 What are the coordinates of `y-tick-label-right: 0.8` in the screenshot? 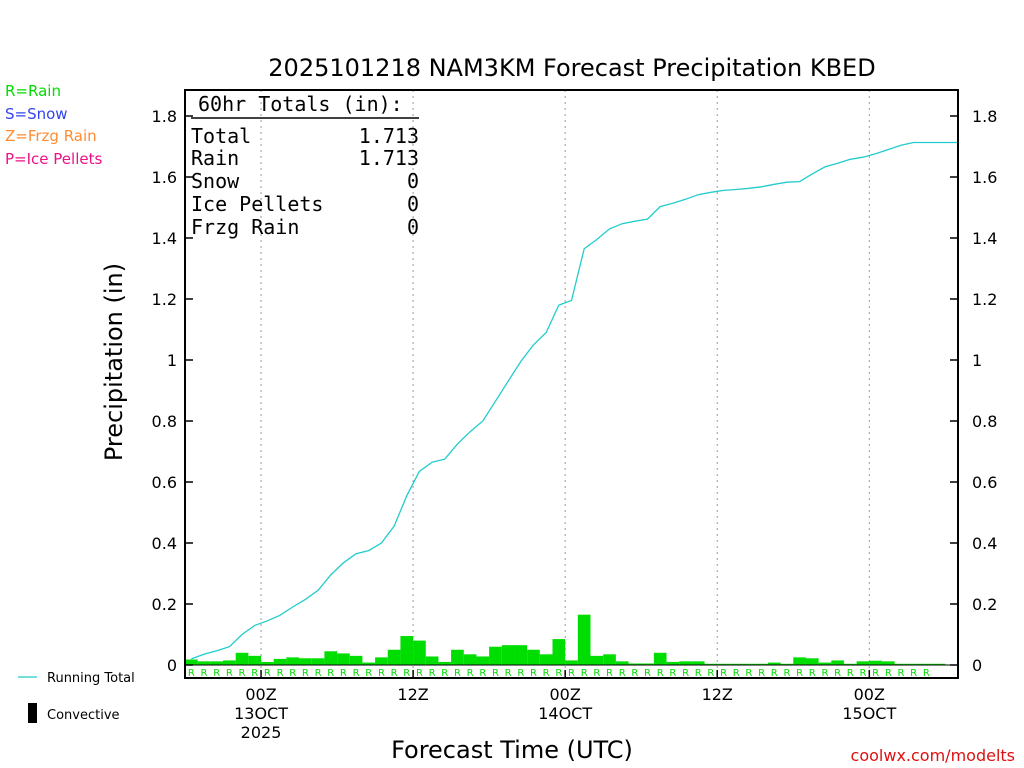 It's located at (984, 421).